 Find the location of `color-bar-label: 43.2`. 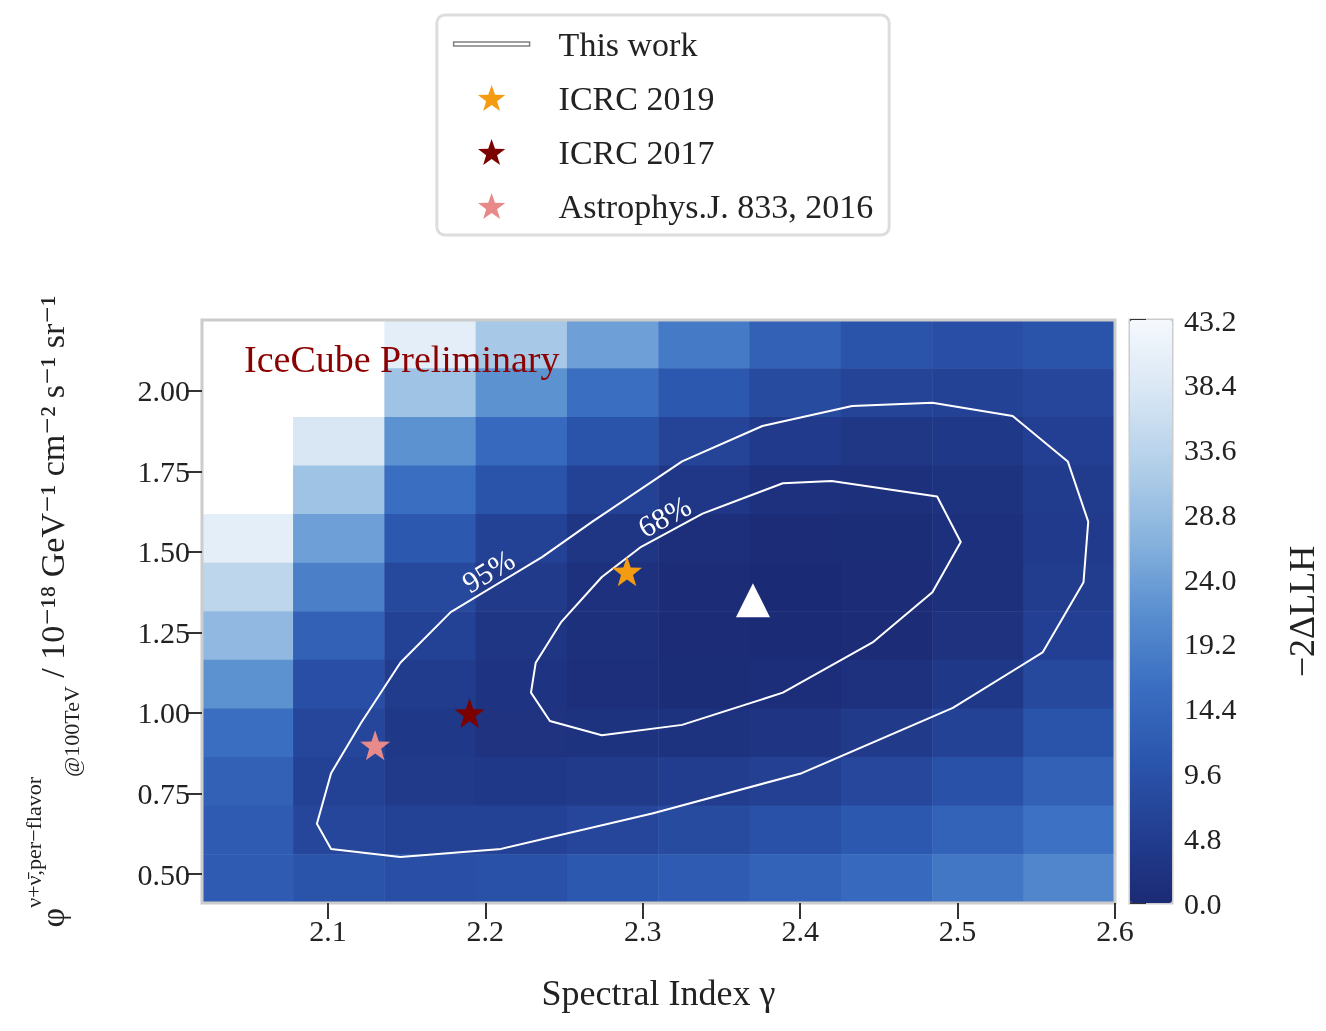

color-bar-label: 43.2 is located at coordinates (1210, 320).